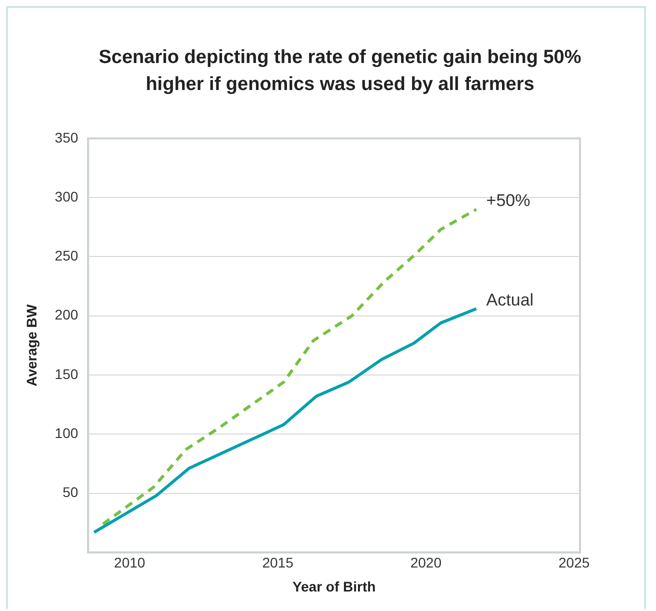 The image size is (656, 611). I want to click on y-tick-label: 150, so click(66, 374).